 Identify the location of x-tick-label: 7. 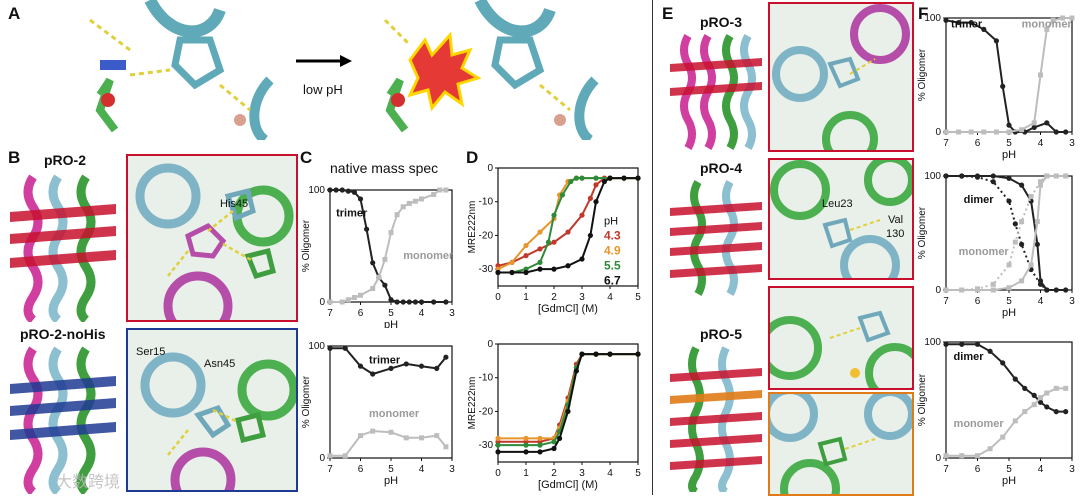
(330, 313).